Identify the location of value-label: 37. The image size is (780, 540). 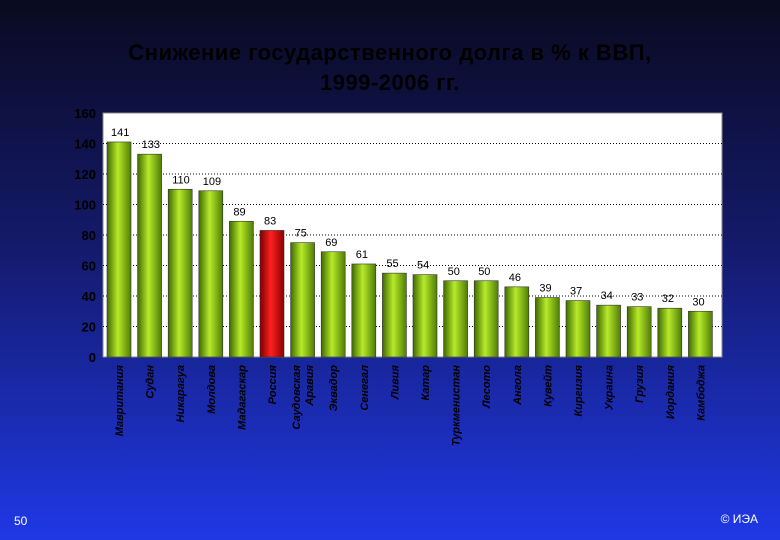
(576, 292).